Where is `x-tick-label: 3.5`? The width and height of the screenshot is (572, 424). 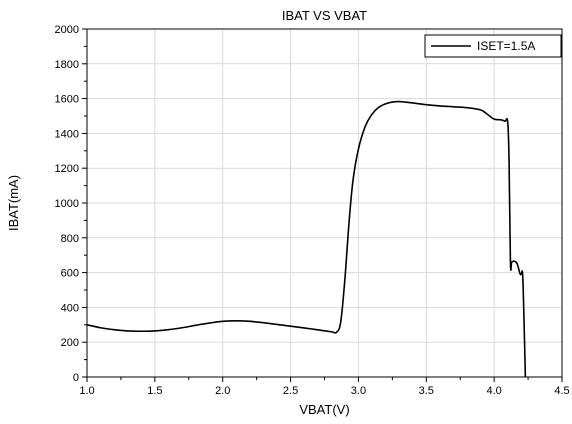
x-tick-label: 3.5 is located at coordinates (426, 391).